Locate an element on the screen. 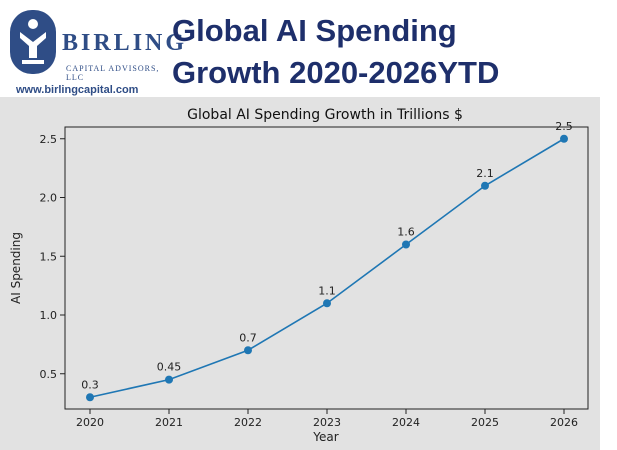  x-axis: 2020 2021 2022 2023 2024 2025 2026 is located at coordinates (327, 419).